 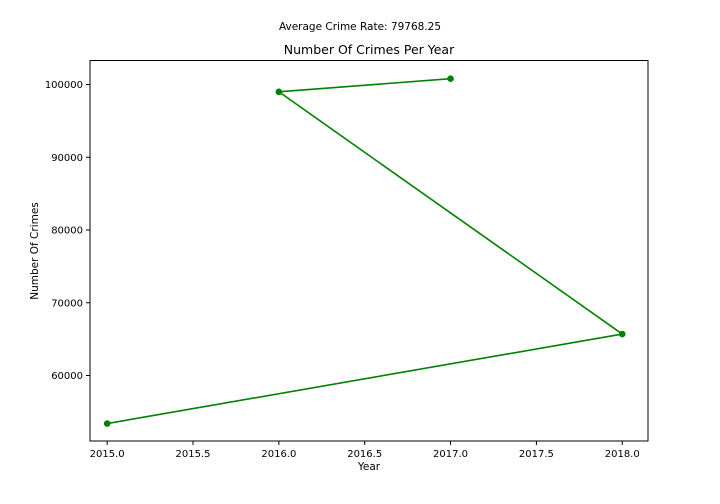 I want to click on y-tick-label: 70000, so click(x=67, y=303).